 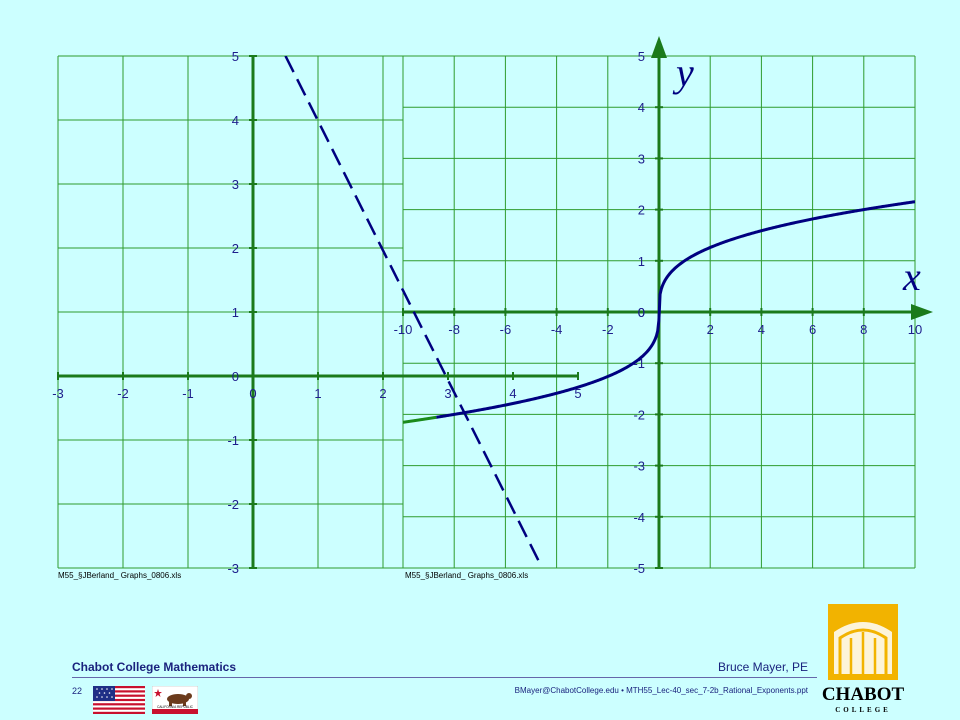 I want to click on footer-divider, so click(x=444, y=677).